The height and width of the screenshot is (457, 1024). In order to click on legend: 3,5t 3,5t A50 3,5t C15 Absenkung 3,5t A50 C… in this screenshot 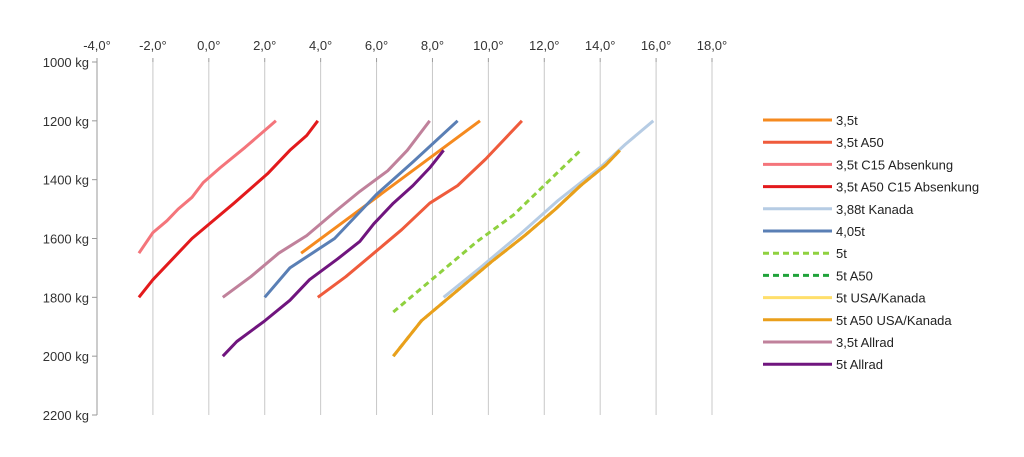, I will do `click(871, 242)`.